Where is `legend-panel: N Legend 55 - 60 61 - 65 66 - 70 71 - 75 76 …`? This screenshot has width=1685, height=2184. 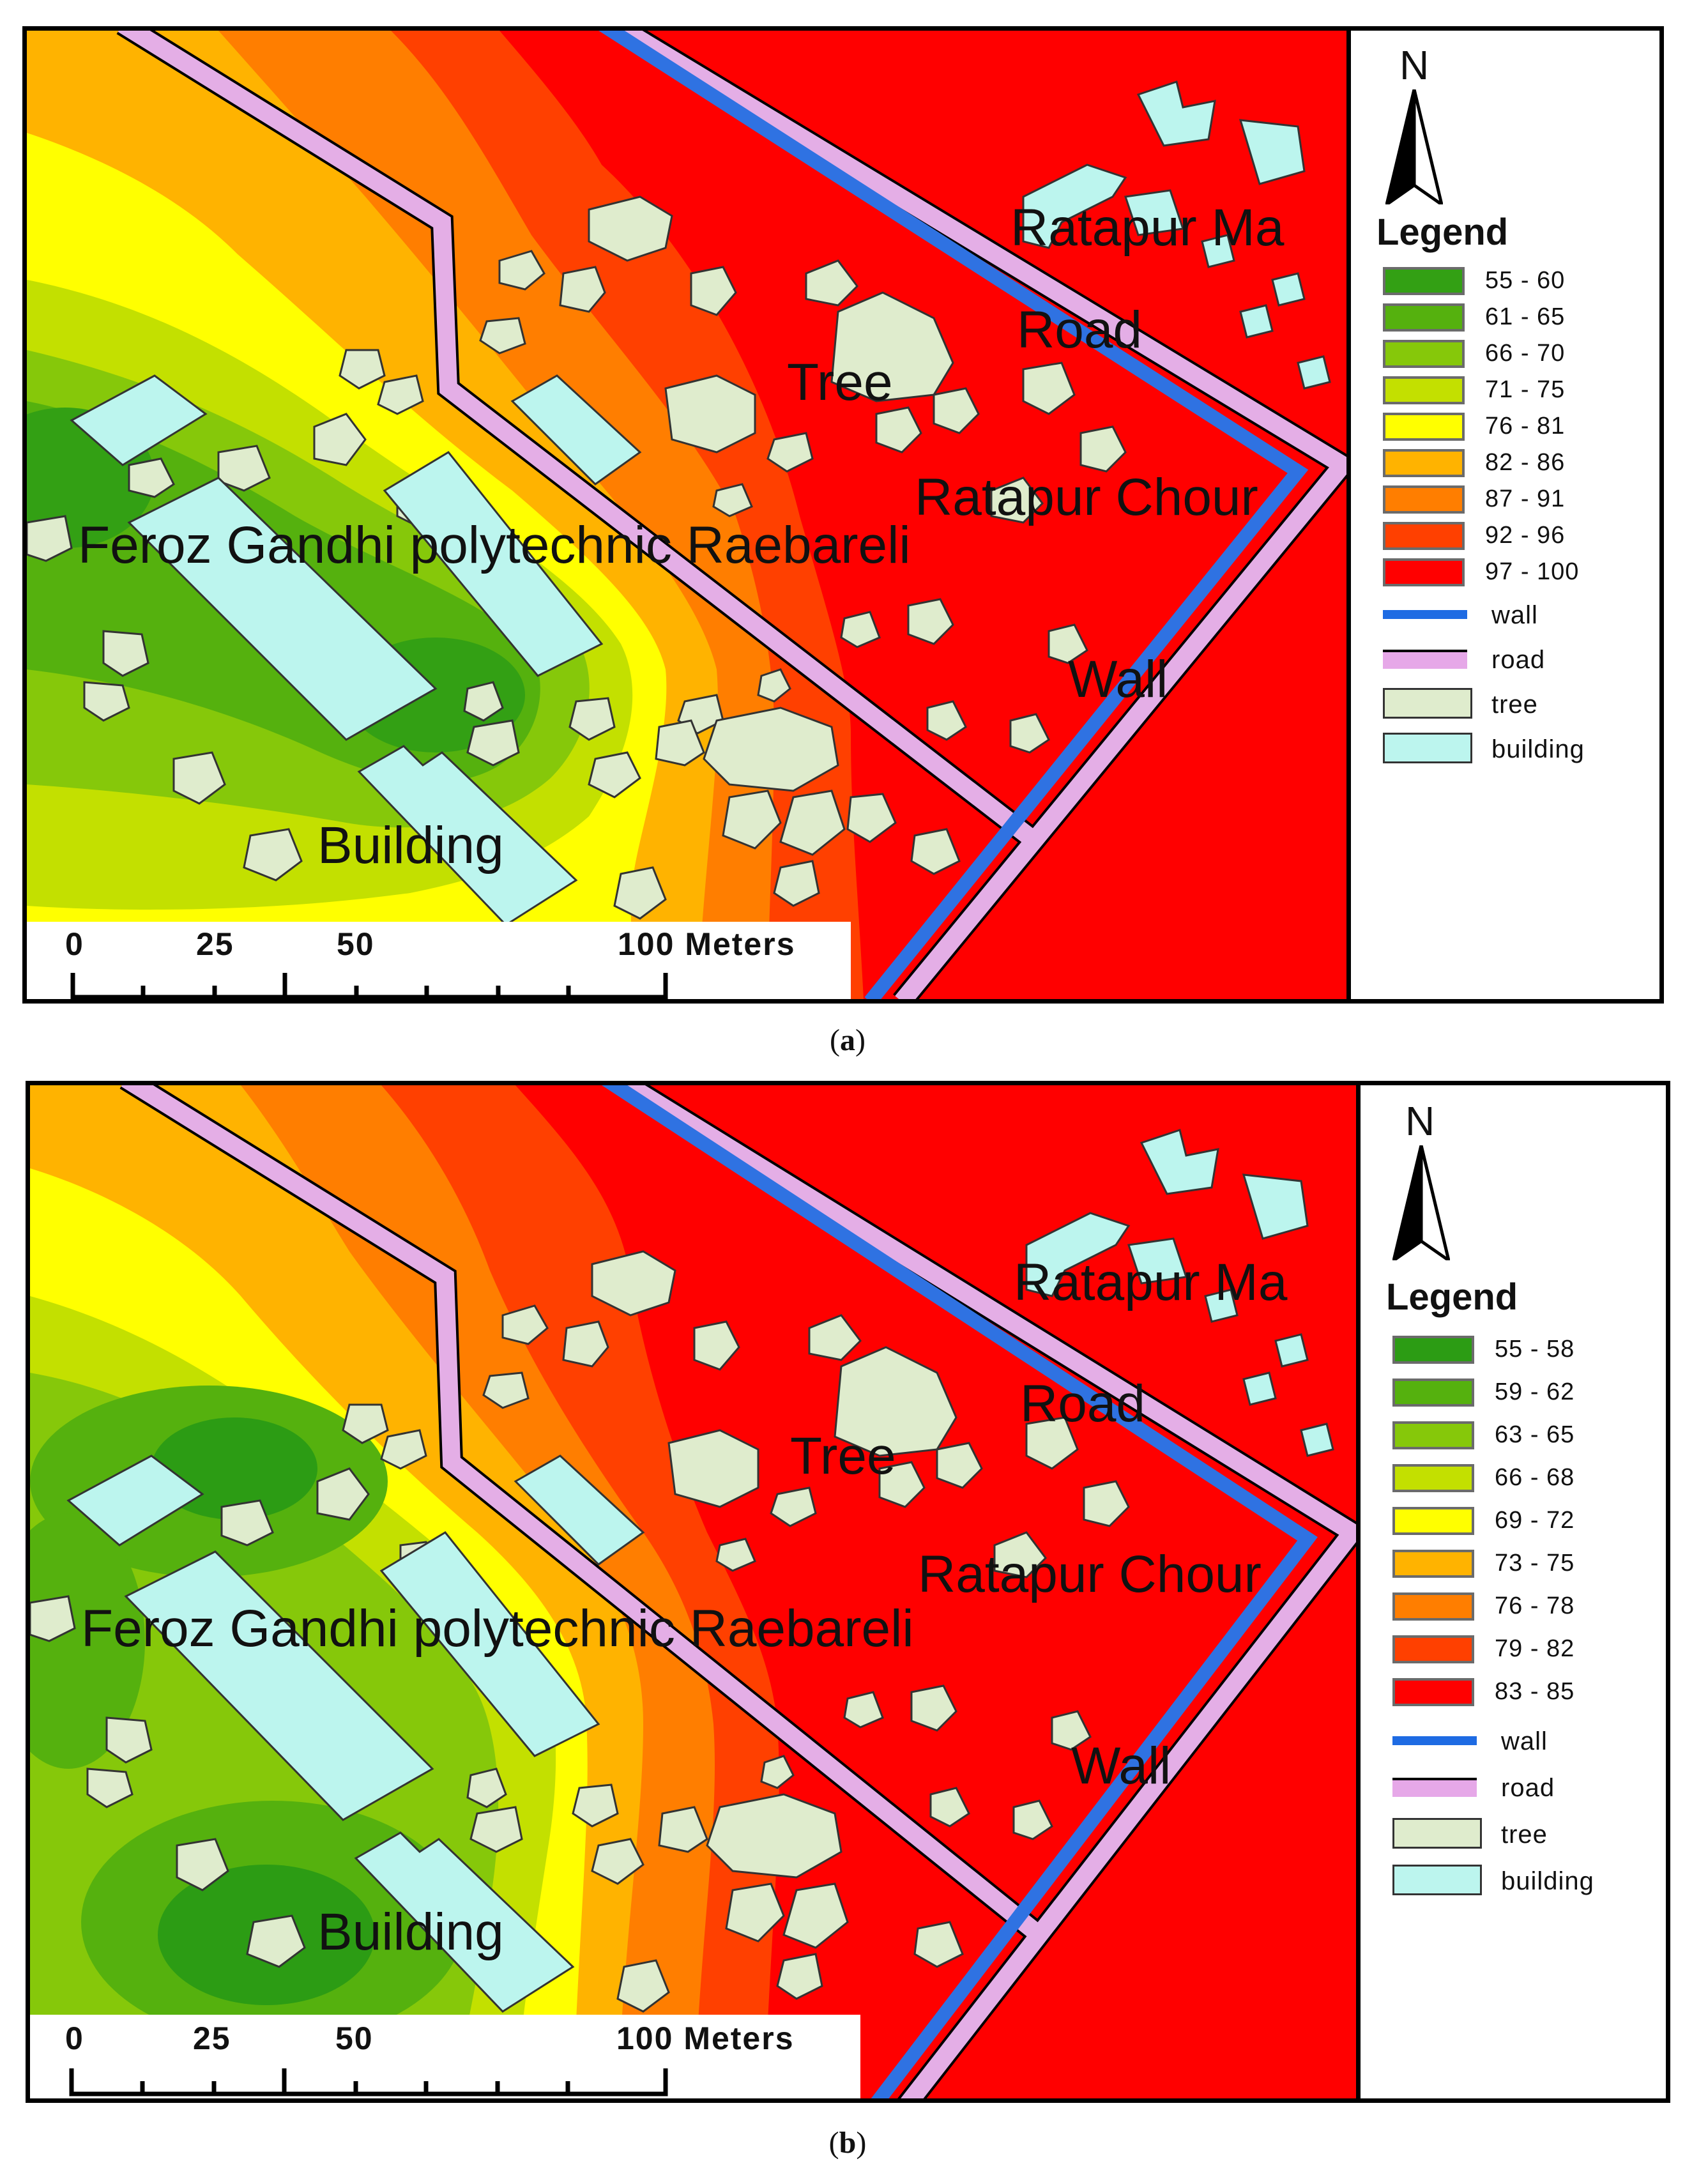
legend-panel: N Legend 55 - 60 61 - 65 66 - 70 71 - 75 76 … is located at coordinates (1502, 515).